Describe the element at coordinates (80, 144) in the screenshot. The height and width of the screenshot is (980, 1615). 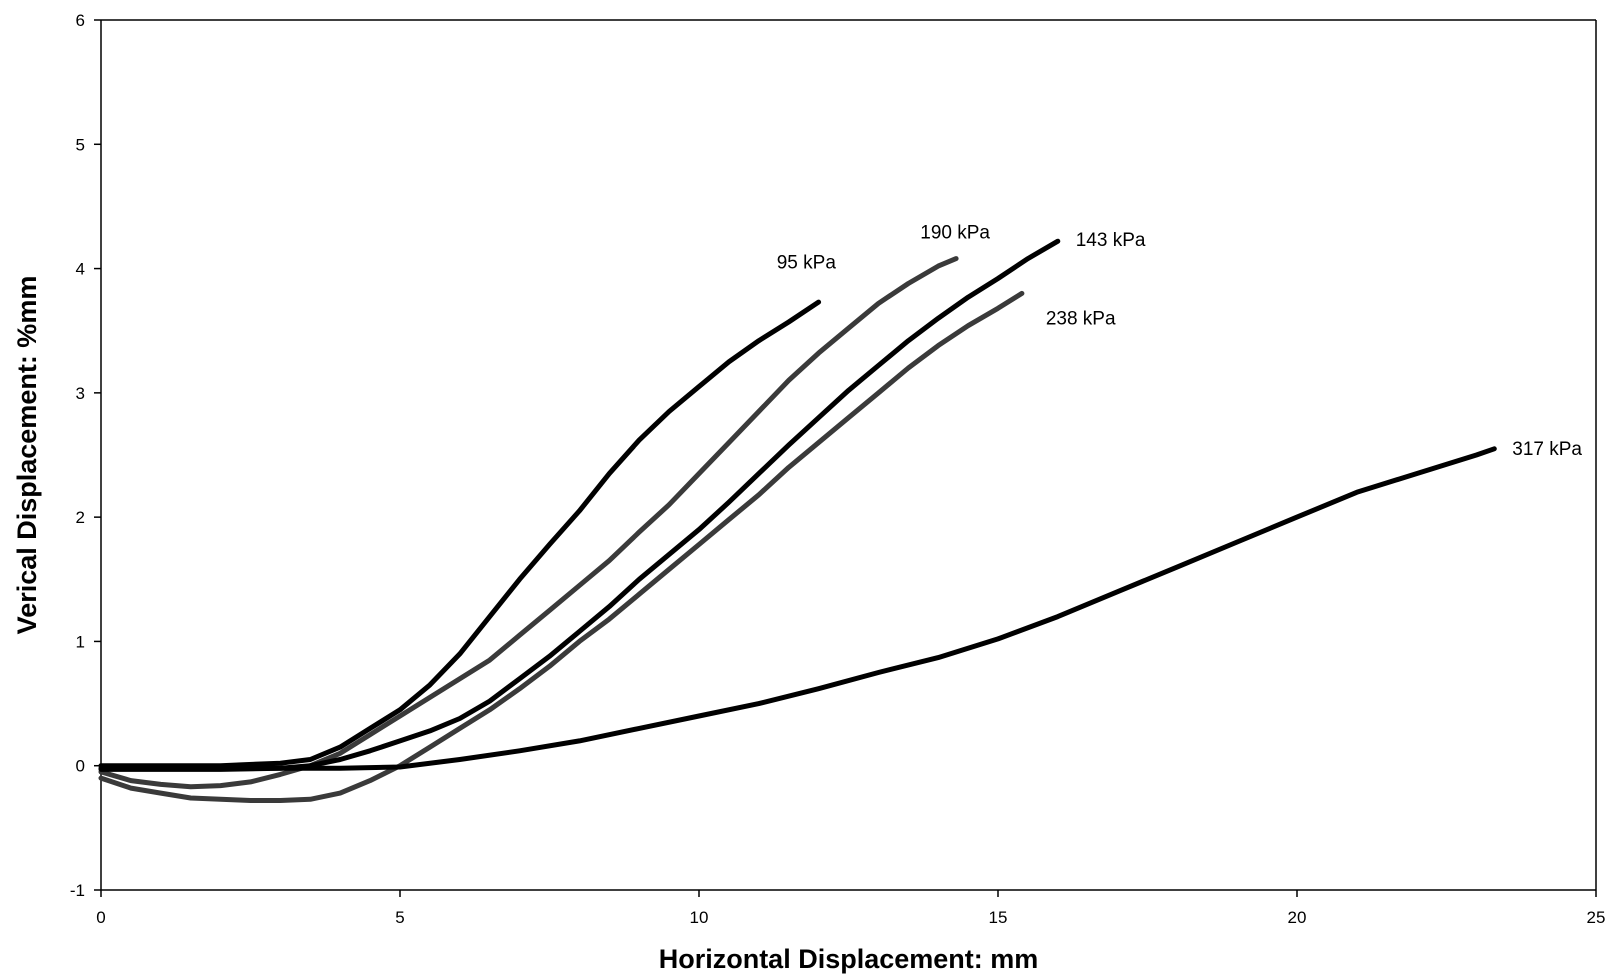
I see `y-tick-label: 5` at that location.